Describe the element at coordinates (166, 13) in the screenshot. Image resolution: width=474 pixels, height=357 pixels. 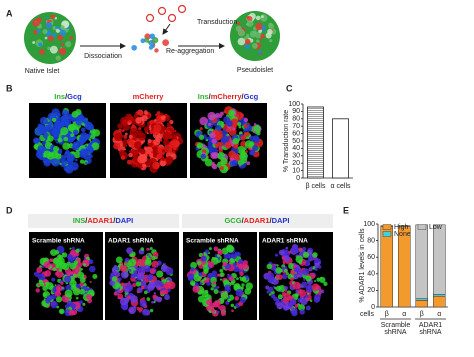
I see `virus-icons` at that location.